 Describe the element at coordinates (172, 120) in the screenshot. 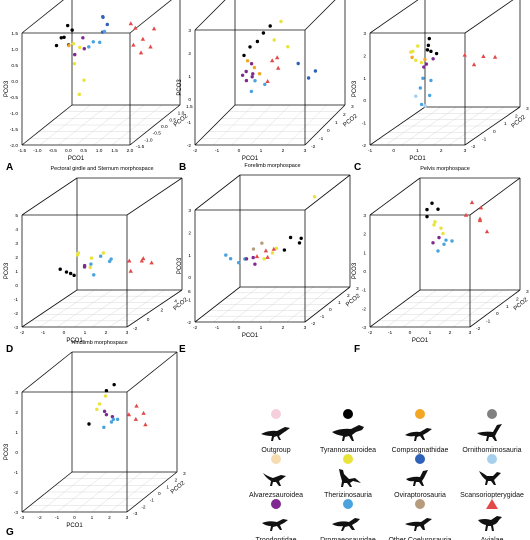

I see `y-tick-label: 0.5` at that location.